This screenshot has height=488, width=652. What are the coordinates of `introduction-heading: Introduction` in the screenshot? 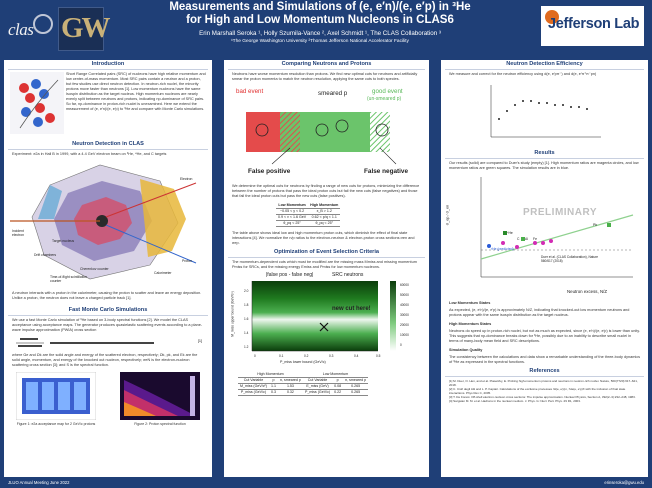 It's located at (108, 65).